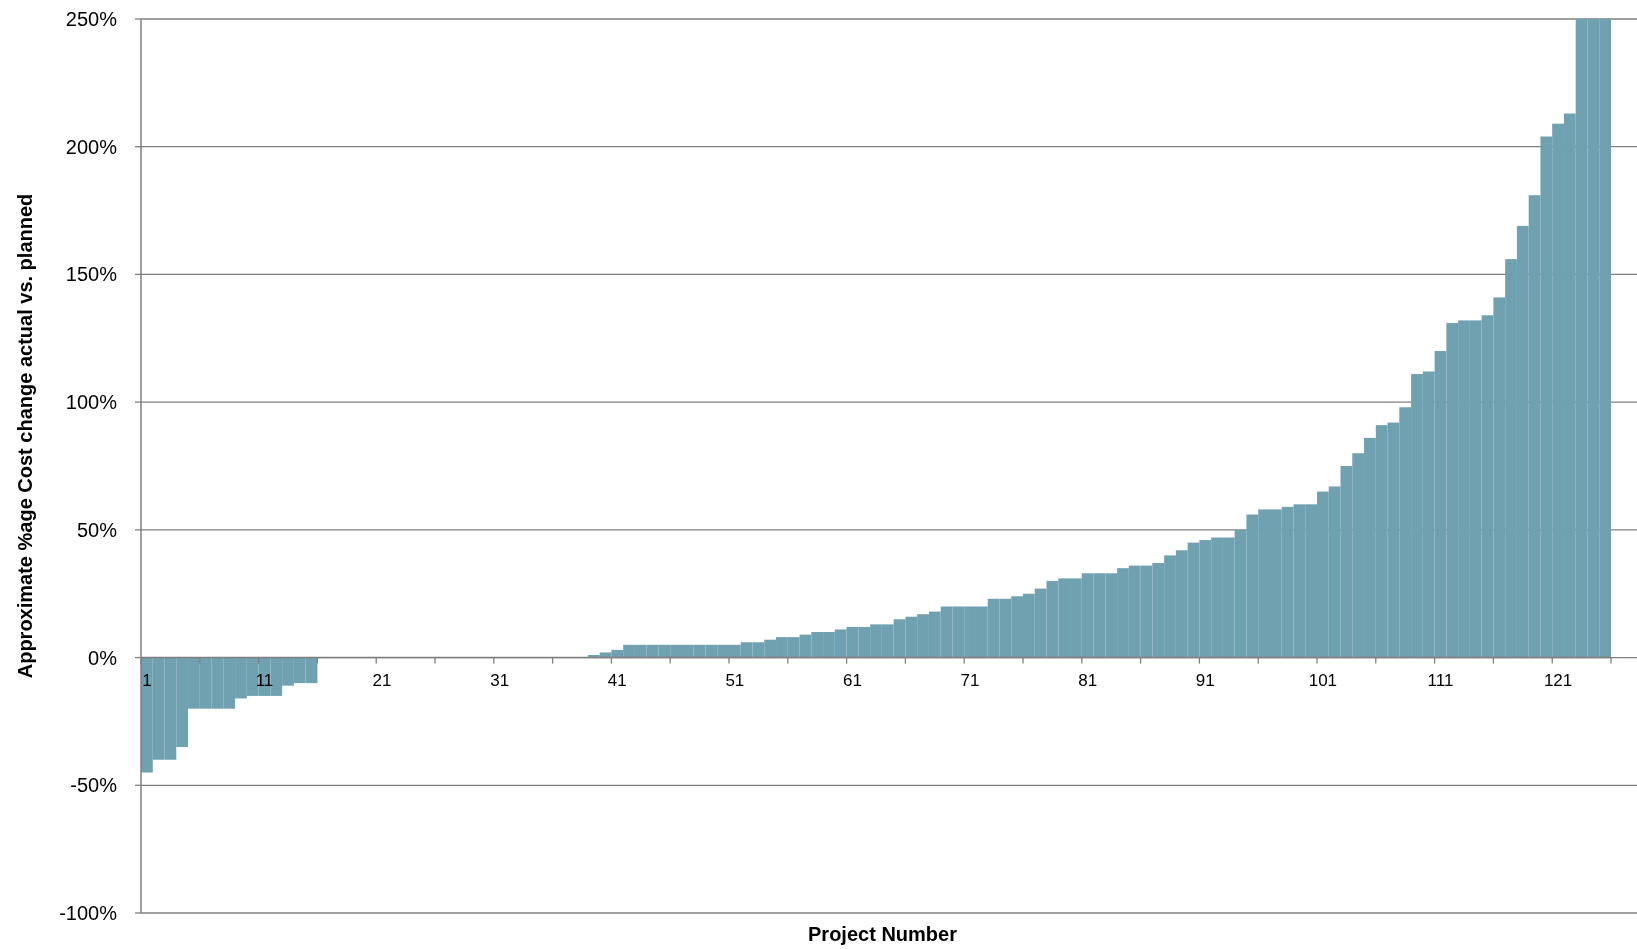  Describe the element at coordinates (103, 657) in the screenshot. I see `y-tick-label: 0%` at that location.